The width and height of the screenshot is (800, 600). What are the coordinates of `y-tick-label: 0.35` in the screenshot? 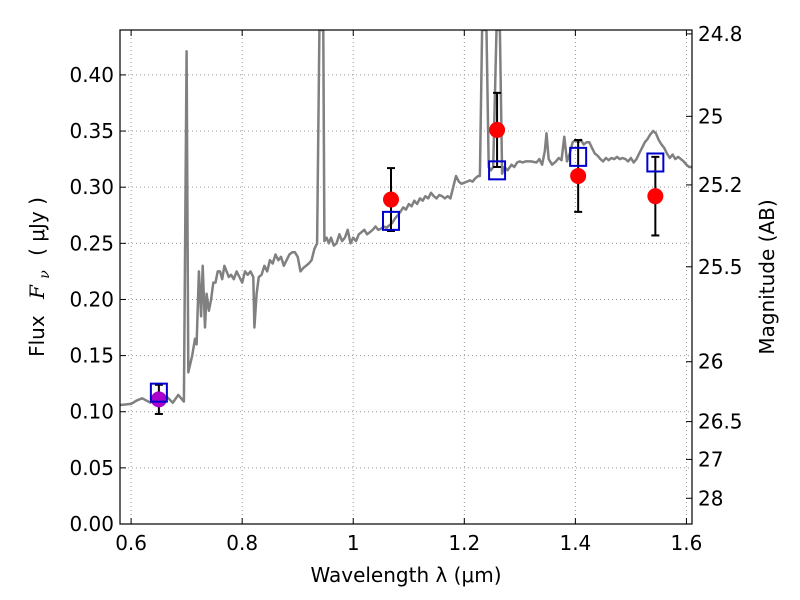 It's located at (91, 131).